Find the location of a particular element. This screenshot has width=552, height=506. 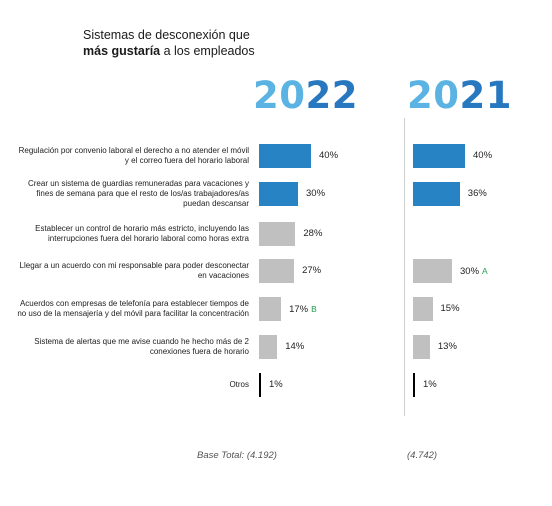

value-label-2022: 27% is located at coordinates (311, 271).